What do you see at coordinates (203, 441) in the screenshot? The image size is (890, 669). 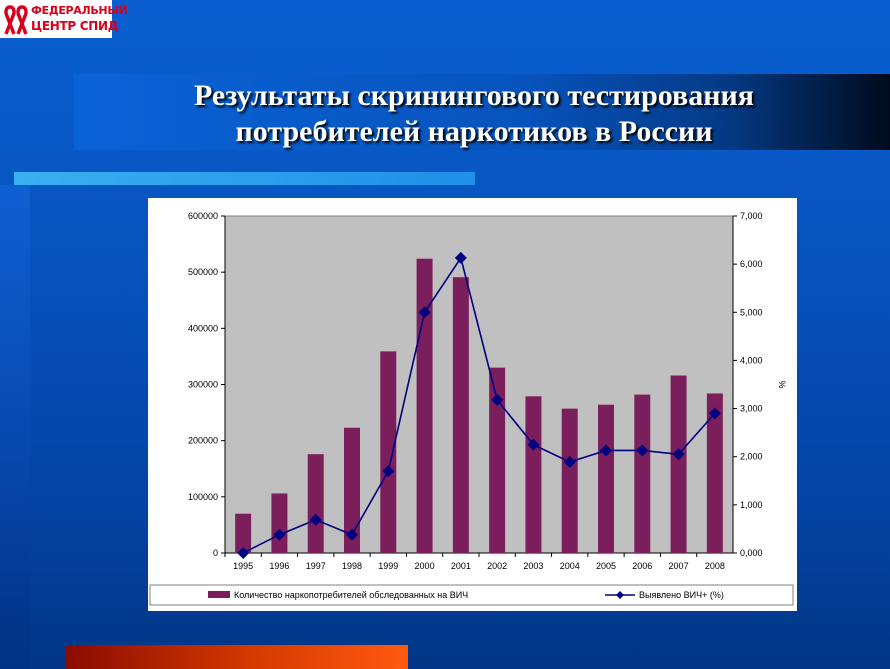 I see `y-left-tick-label: 200000` at bounding box center [203, 441].